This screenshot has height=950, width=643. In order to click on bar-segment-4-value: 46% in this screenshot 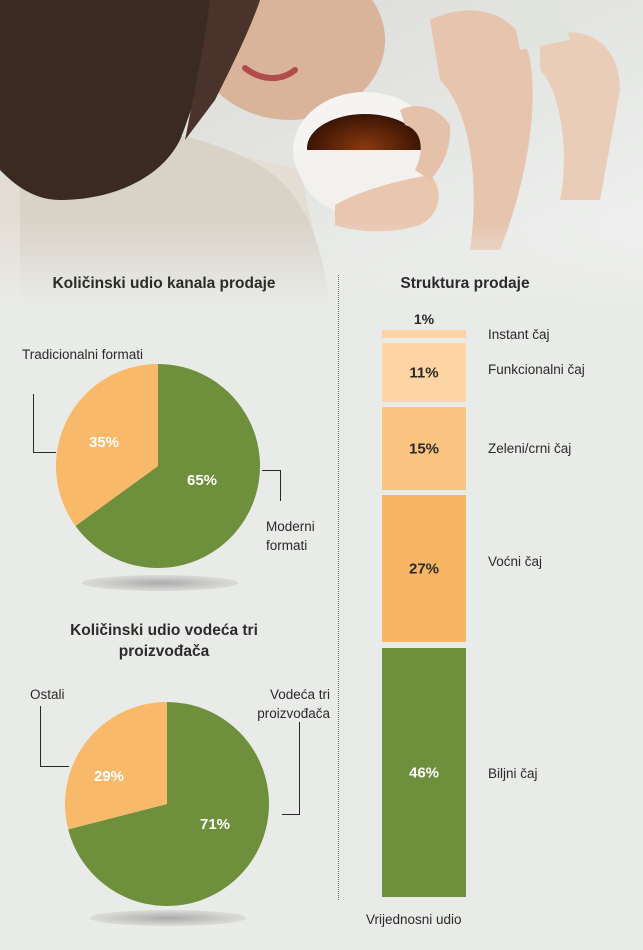, I will do `click(424, 773)`.